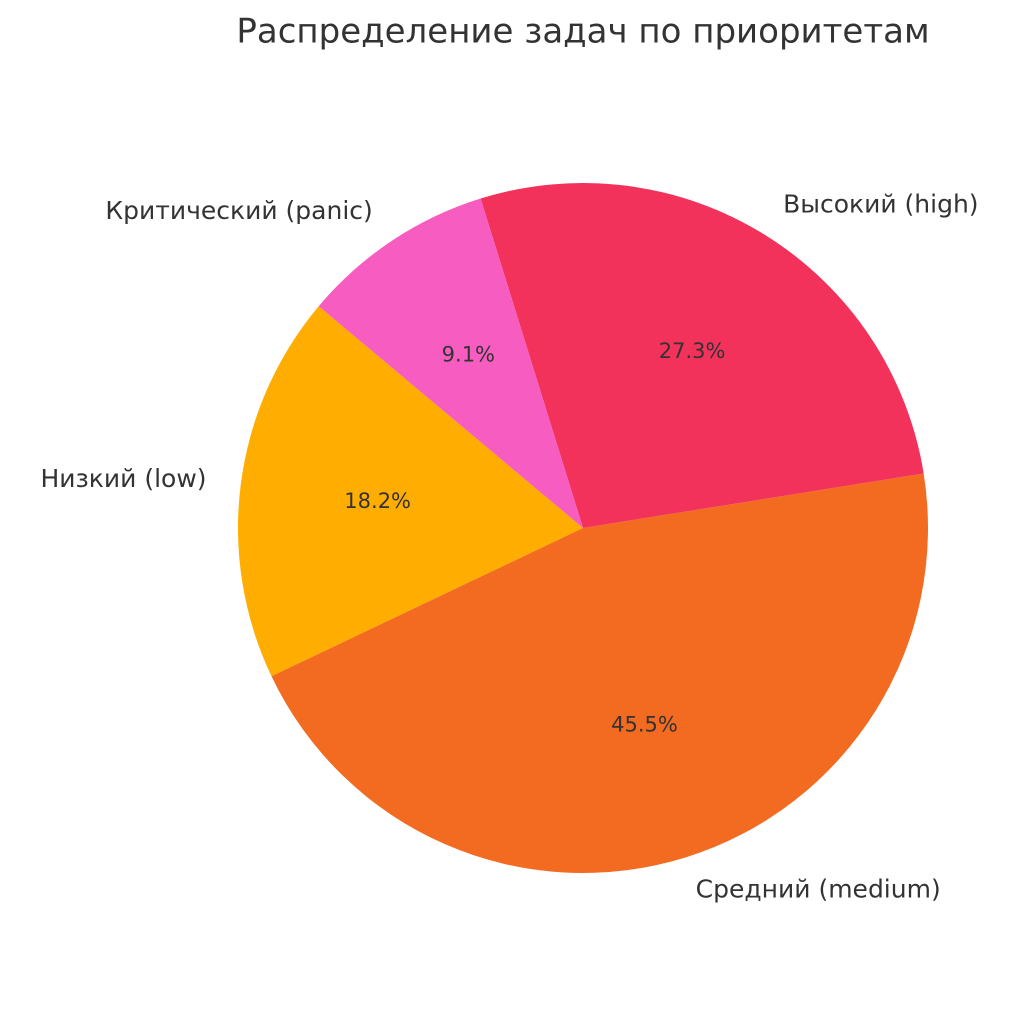  I want to click on chart-title: Распределение задач по приоритетам, so click(582, 32).